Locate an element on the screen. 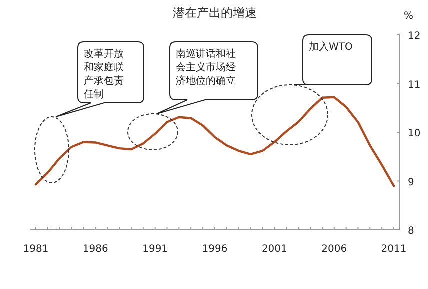  chart-title: 潜在产出的增速 is located at coordinates (215, 13).